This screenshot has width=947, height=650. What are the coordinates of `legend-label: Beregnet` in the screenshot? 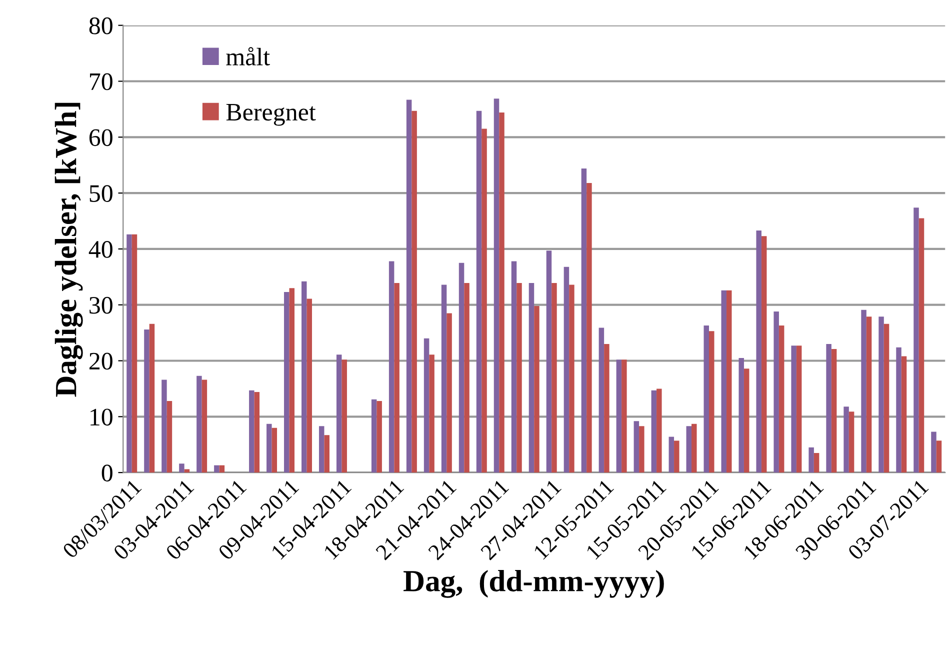 It's located at (271, 115).